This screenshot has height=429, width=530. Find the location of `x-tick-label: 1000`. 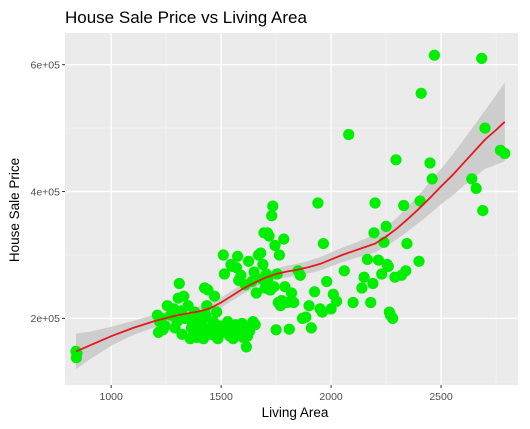

x-tick-label: 1000 is located at coordinates (111, 397).